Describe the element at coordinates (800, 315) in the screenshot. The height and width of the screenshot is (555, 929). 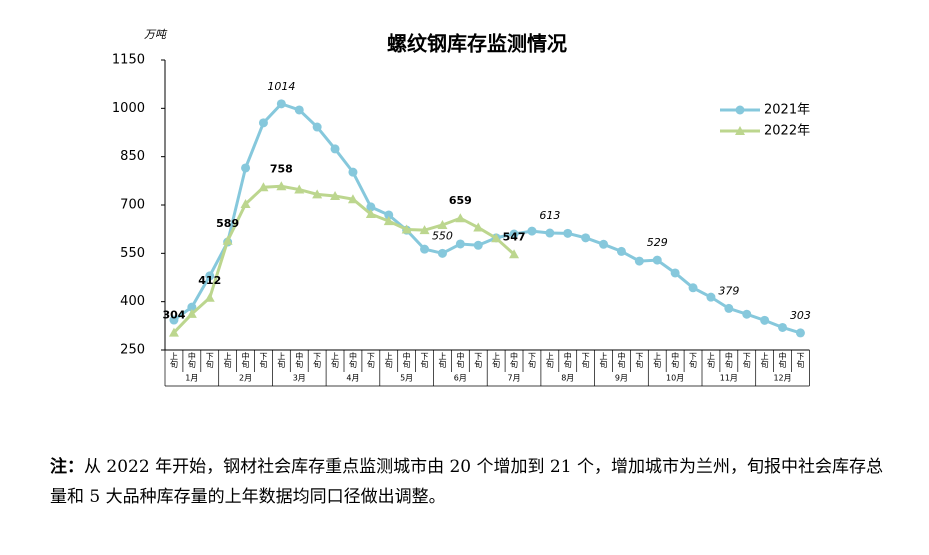
I see `data-label: 303` at that location.